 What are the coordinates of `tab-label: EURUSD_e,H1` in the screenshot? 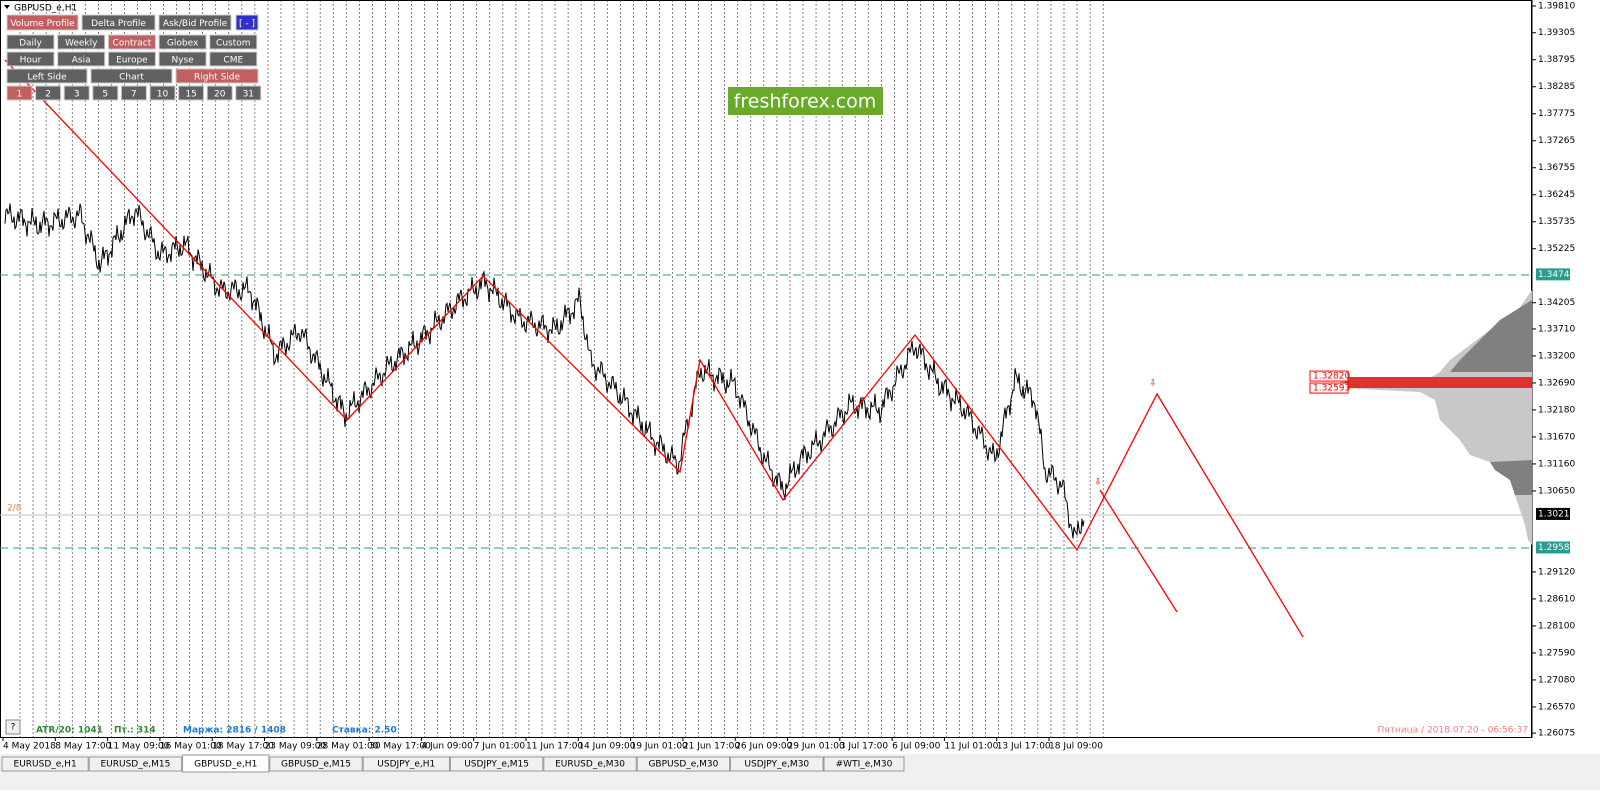 It's located at (45, 765).